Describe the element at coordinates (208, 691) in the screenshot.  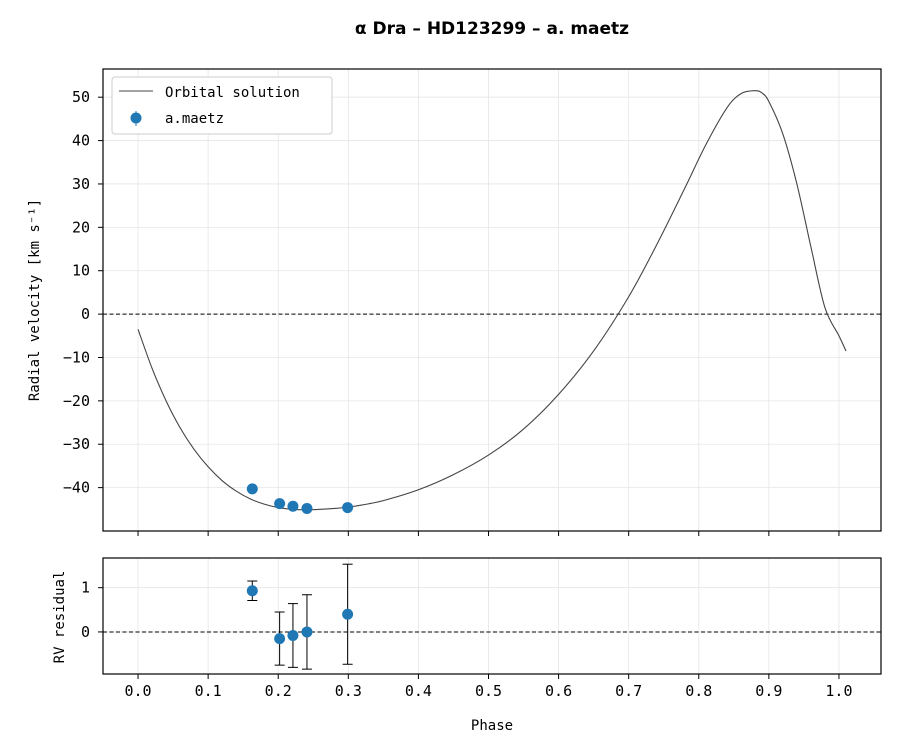
I see `x-tick-label: 0.1` at that location.